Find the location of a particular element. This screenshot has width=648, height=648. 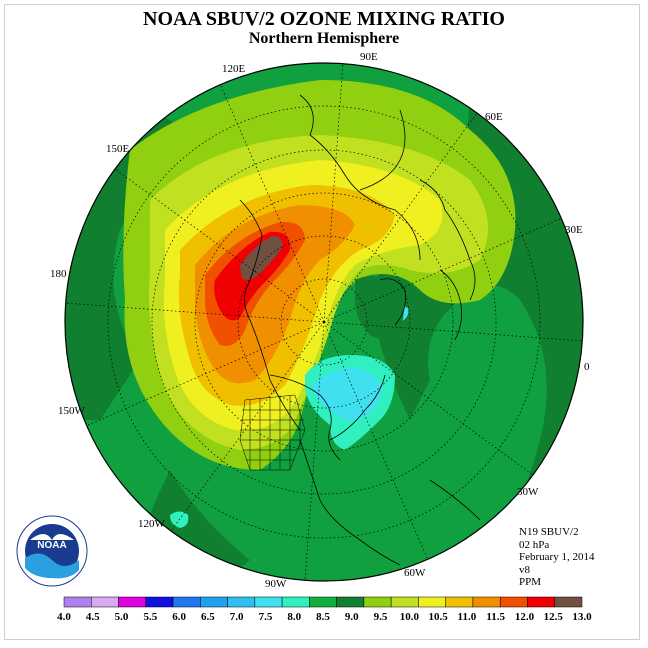

lon-label-150e: 150E is located at coordinates (118, 149).